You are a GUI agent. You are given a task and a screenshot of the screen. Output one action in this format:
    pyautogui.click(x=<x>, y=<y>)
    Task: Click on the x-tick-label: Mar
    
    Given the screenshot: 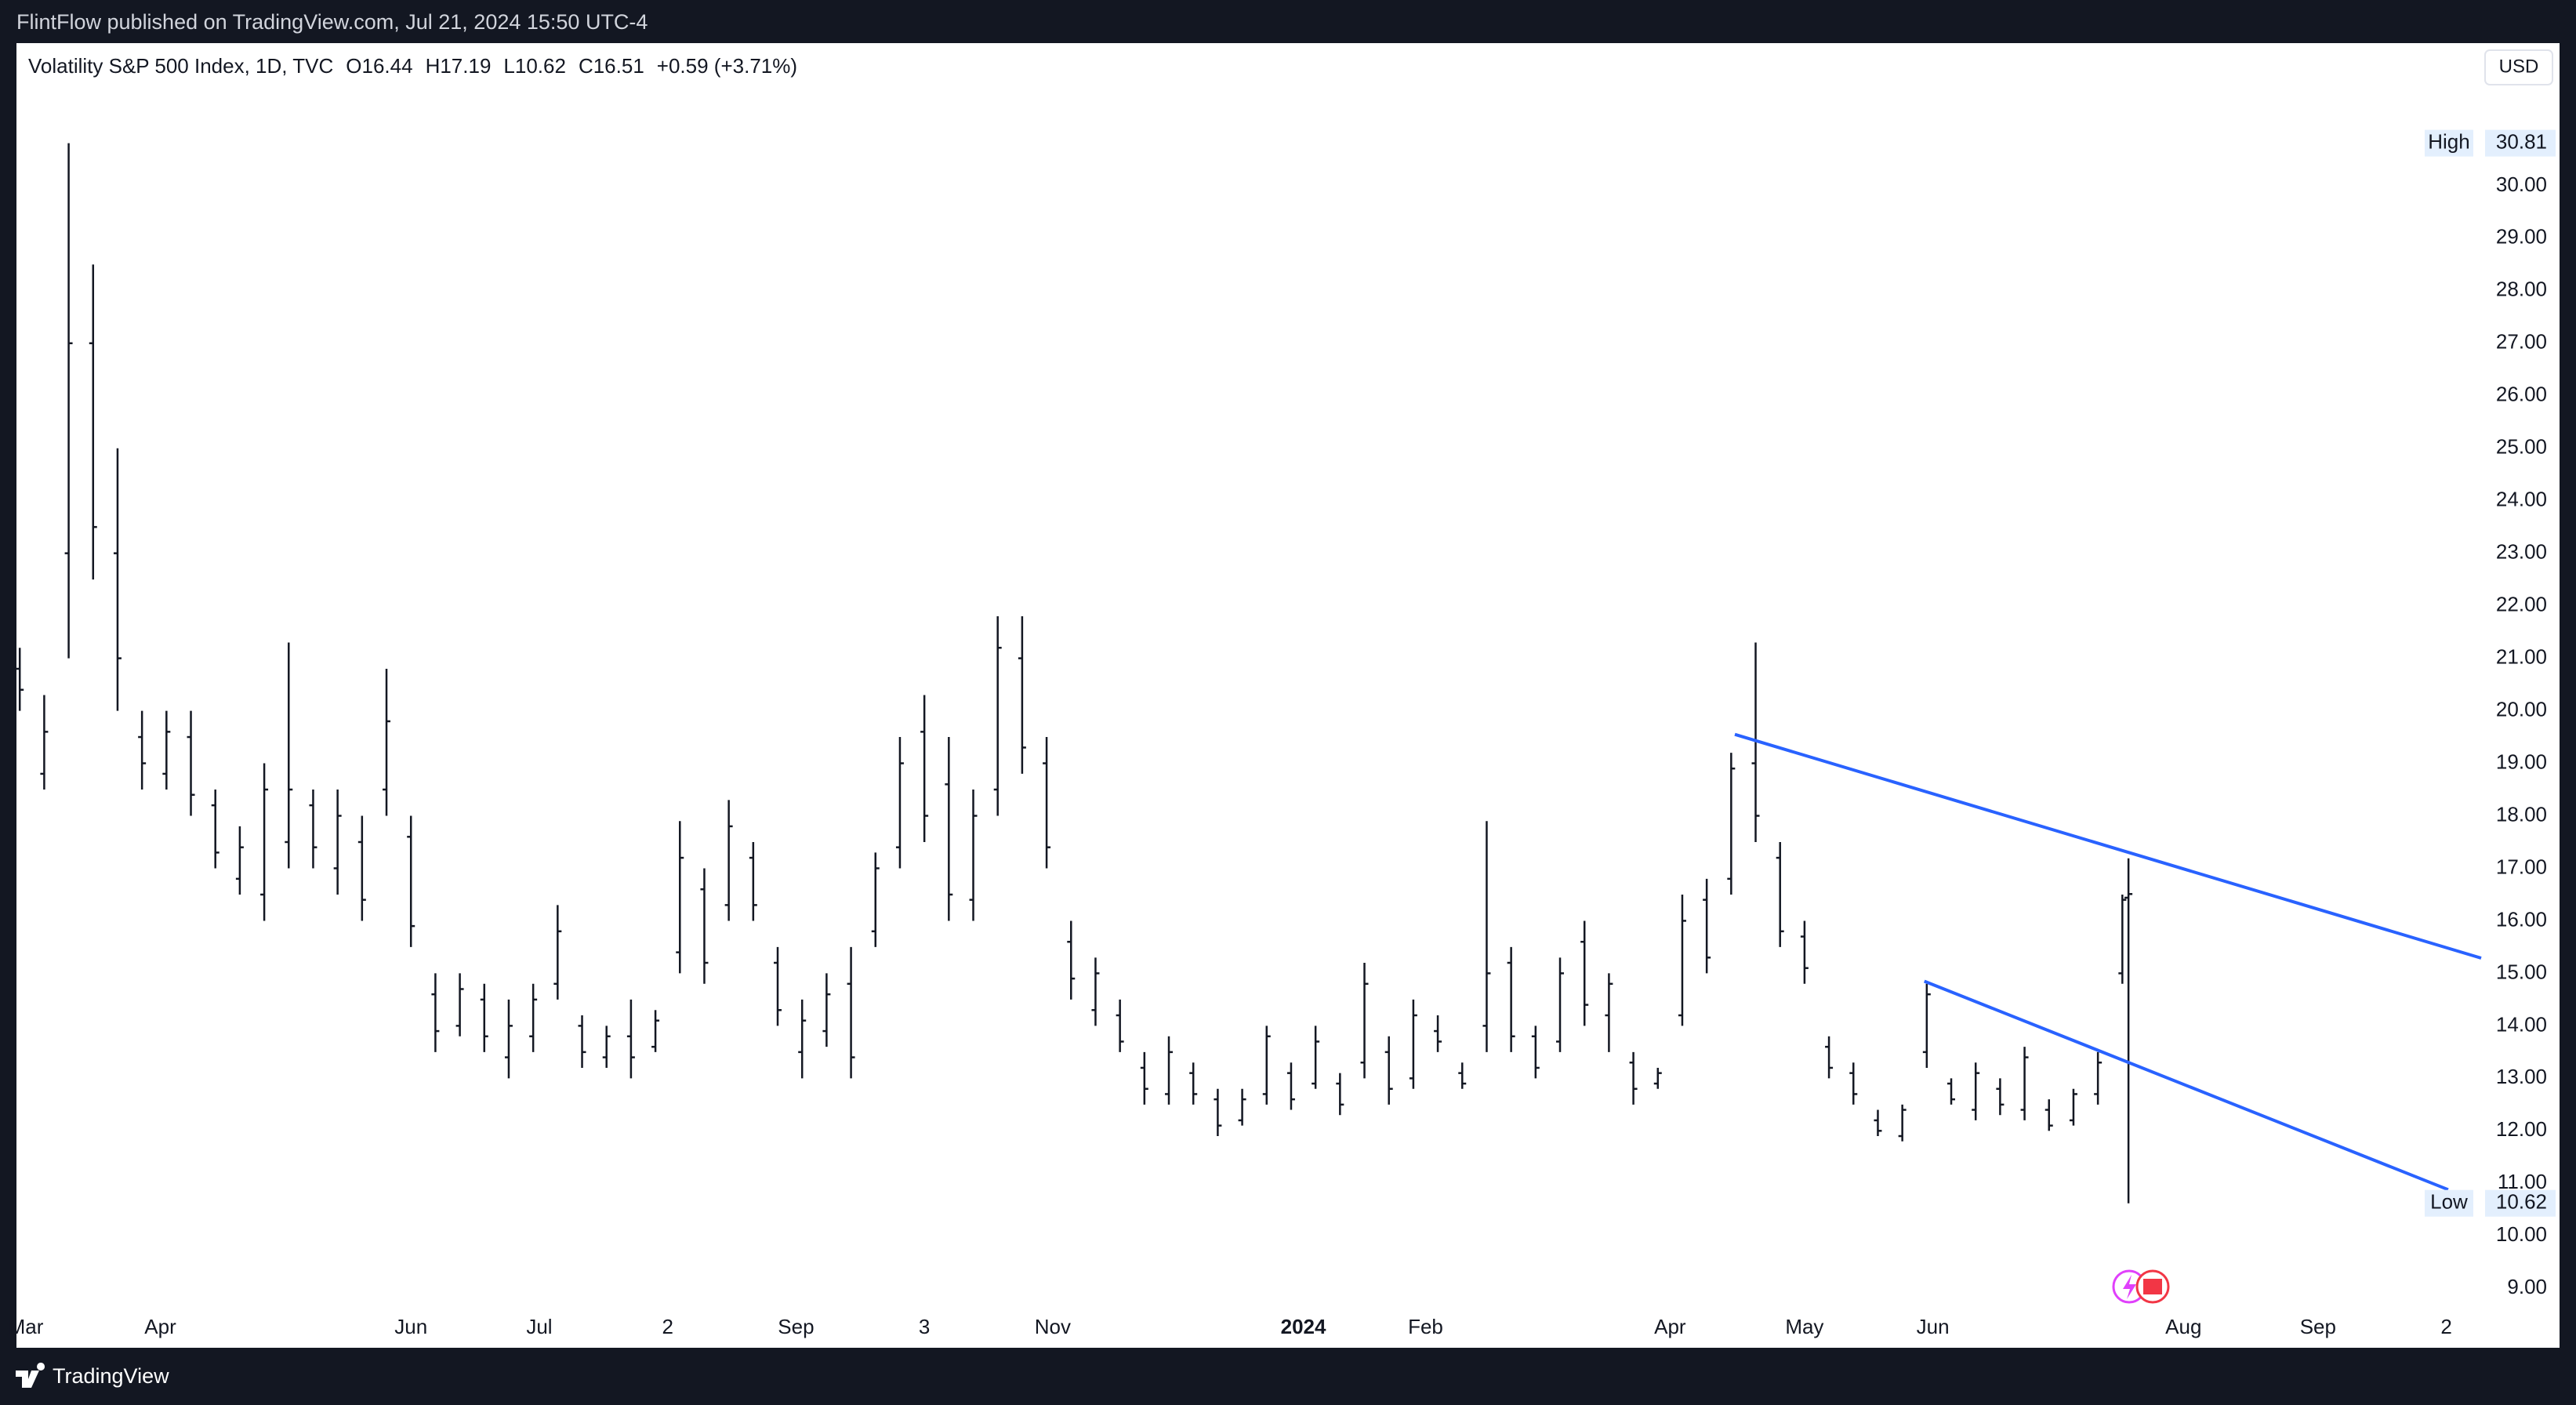 What is the action you would take?
    pyautogui.click(x=26, y=1326)
    